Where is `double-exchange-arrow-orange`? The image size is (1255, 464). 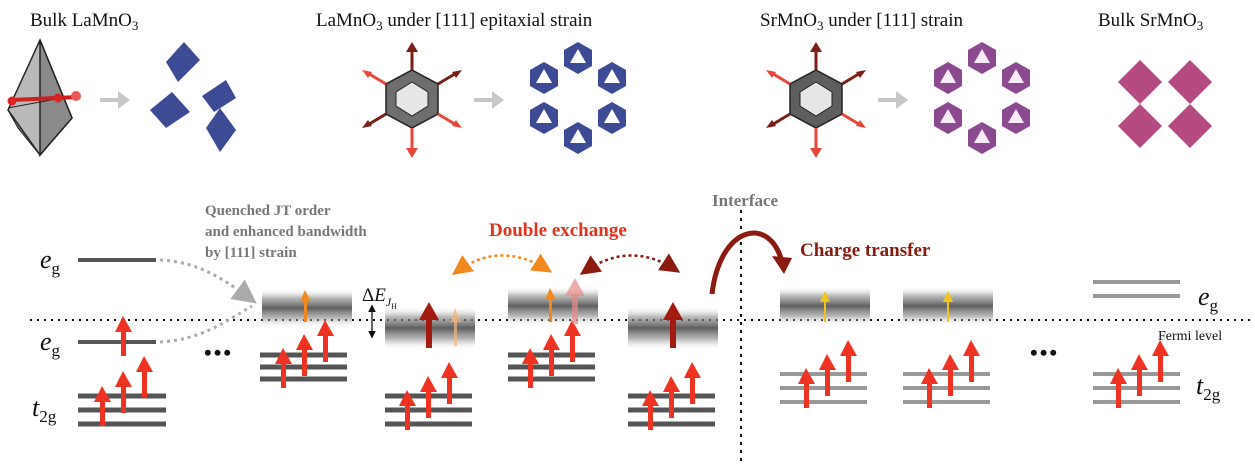 double-exchange-arrow-orange is located at coordinates (502, 264).